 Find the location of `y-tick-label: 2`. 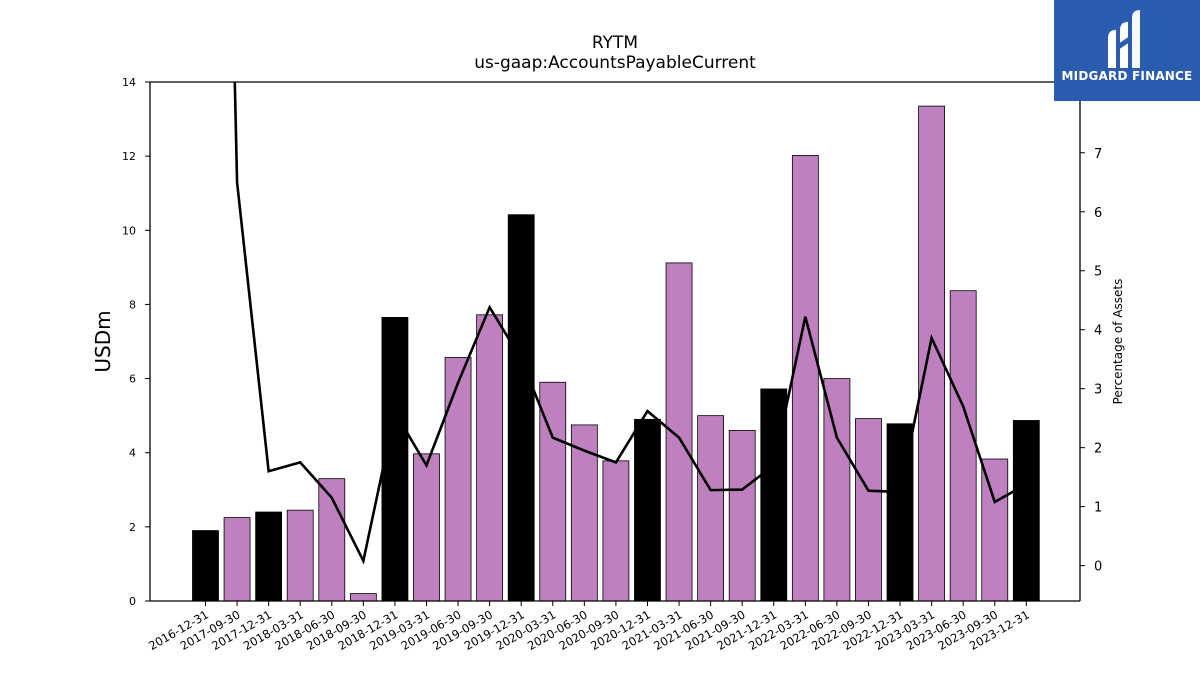

y-tick-label: 2 is located at coordinates (132, 527).